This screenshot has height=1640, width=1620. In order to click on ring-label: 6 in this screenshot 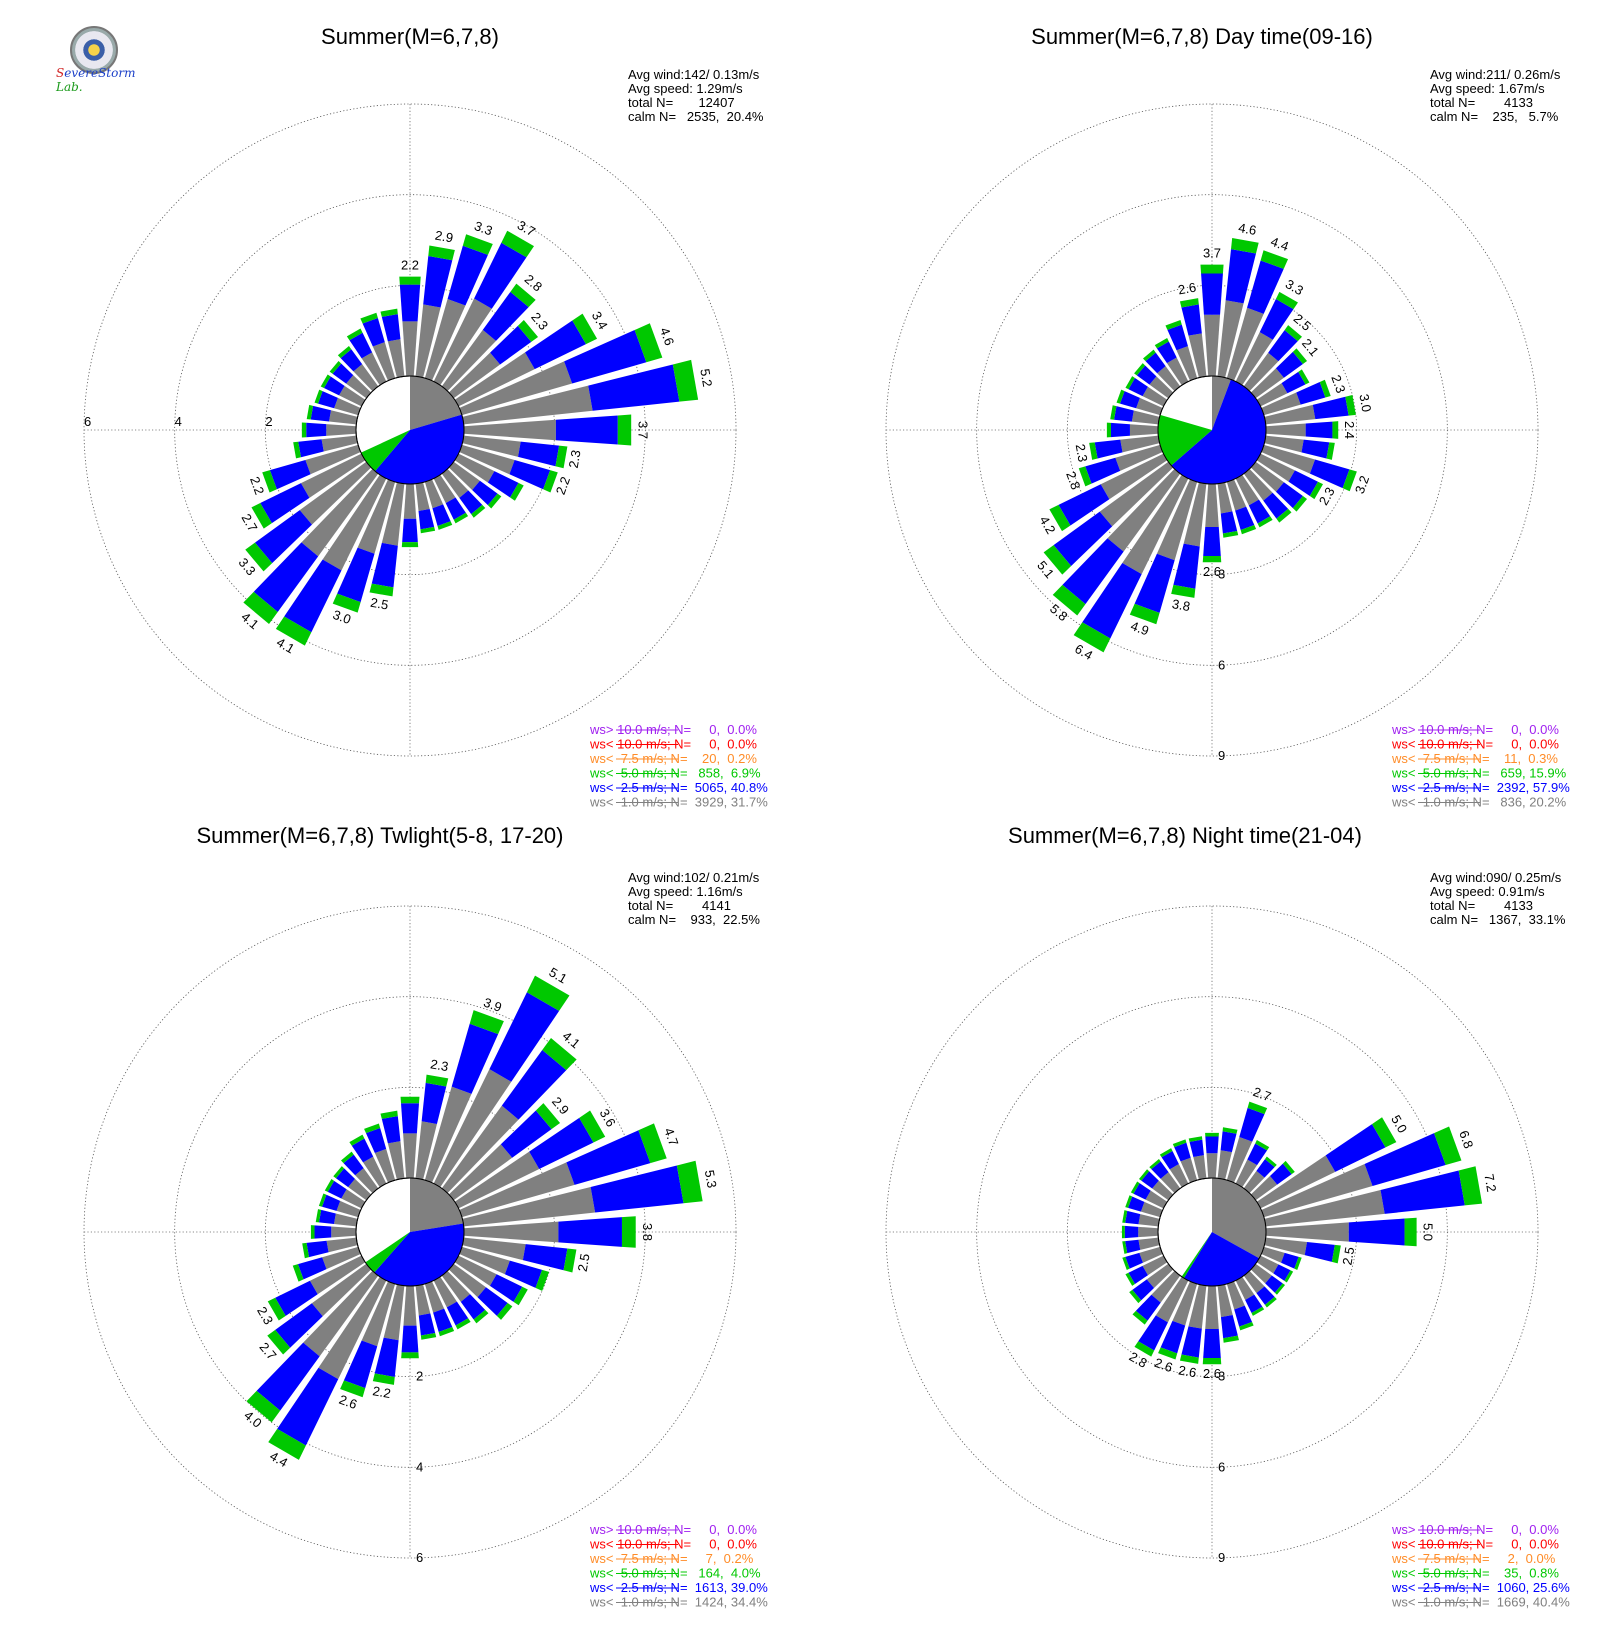, I will do `click(1221, 1466)`.